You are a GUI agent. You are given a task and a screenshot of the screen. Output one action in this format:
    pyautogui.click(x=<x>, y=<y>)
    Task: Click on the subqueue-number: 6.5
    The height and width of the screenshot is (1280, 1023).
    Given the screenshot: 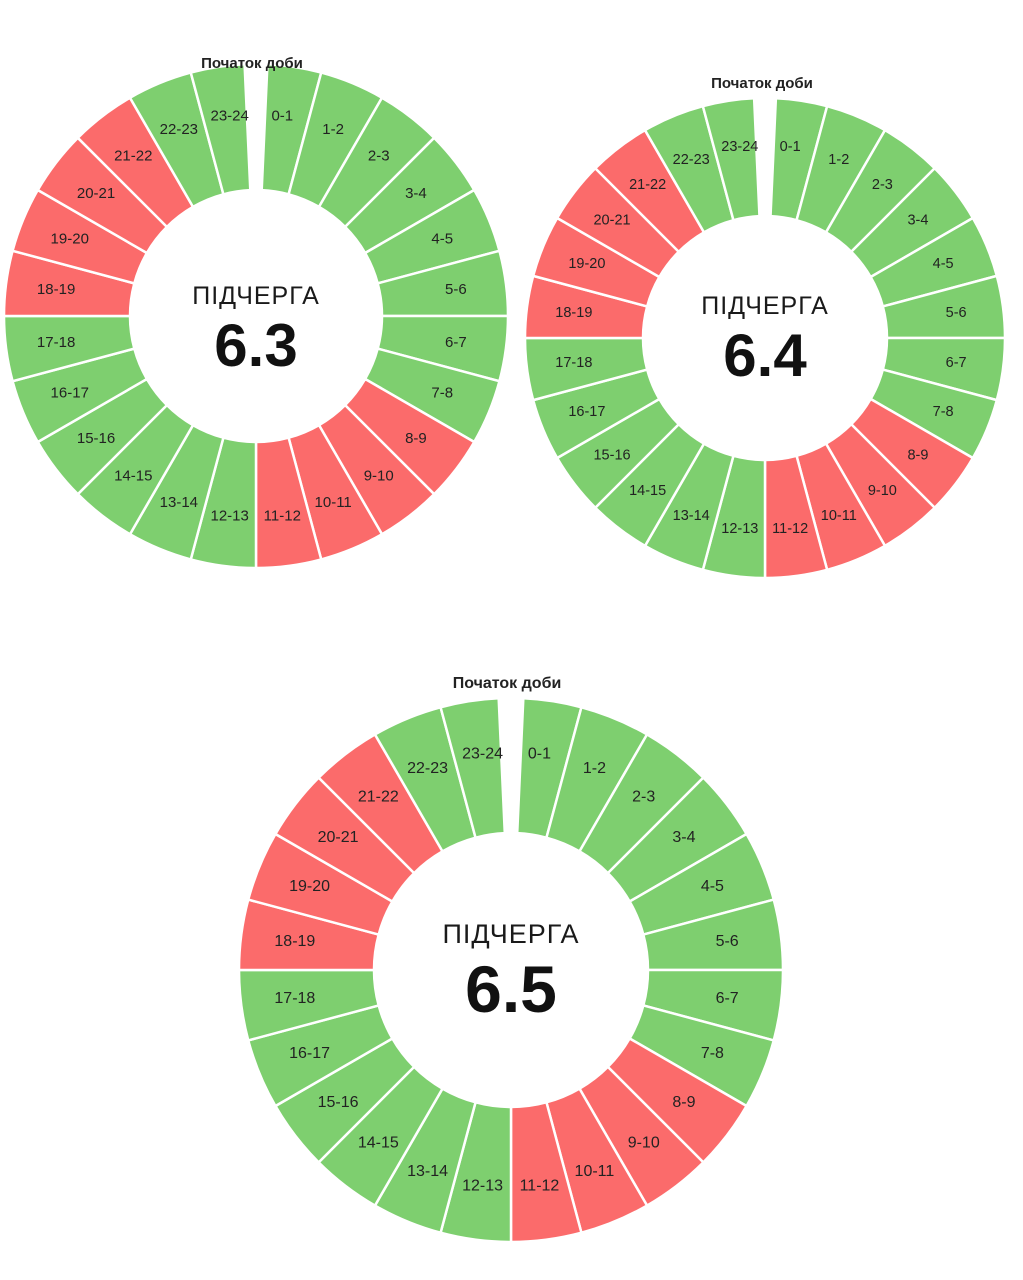 What is the action you would take?
    pyautogui.click(x=511, y=989)
    